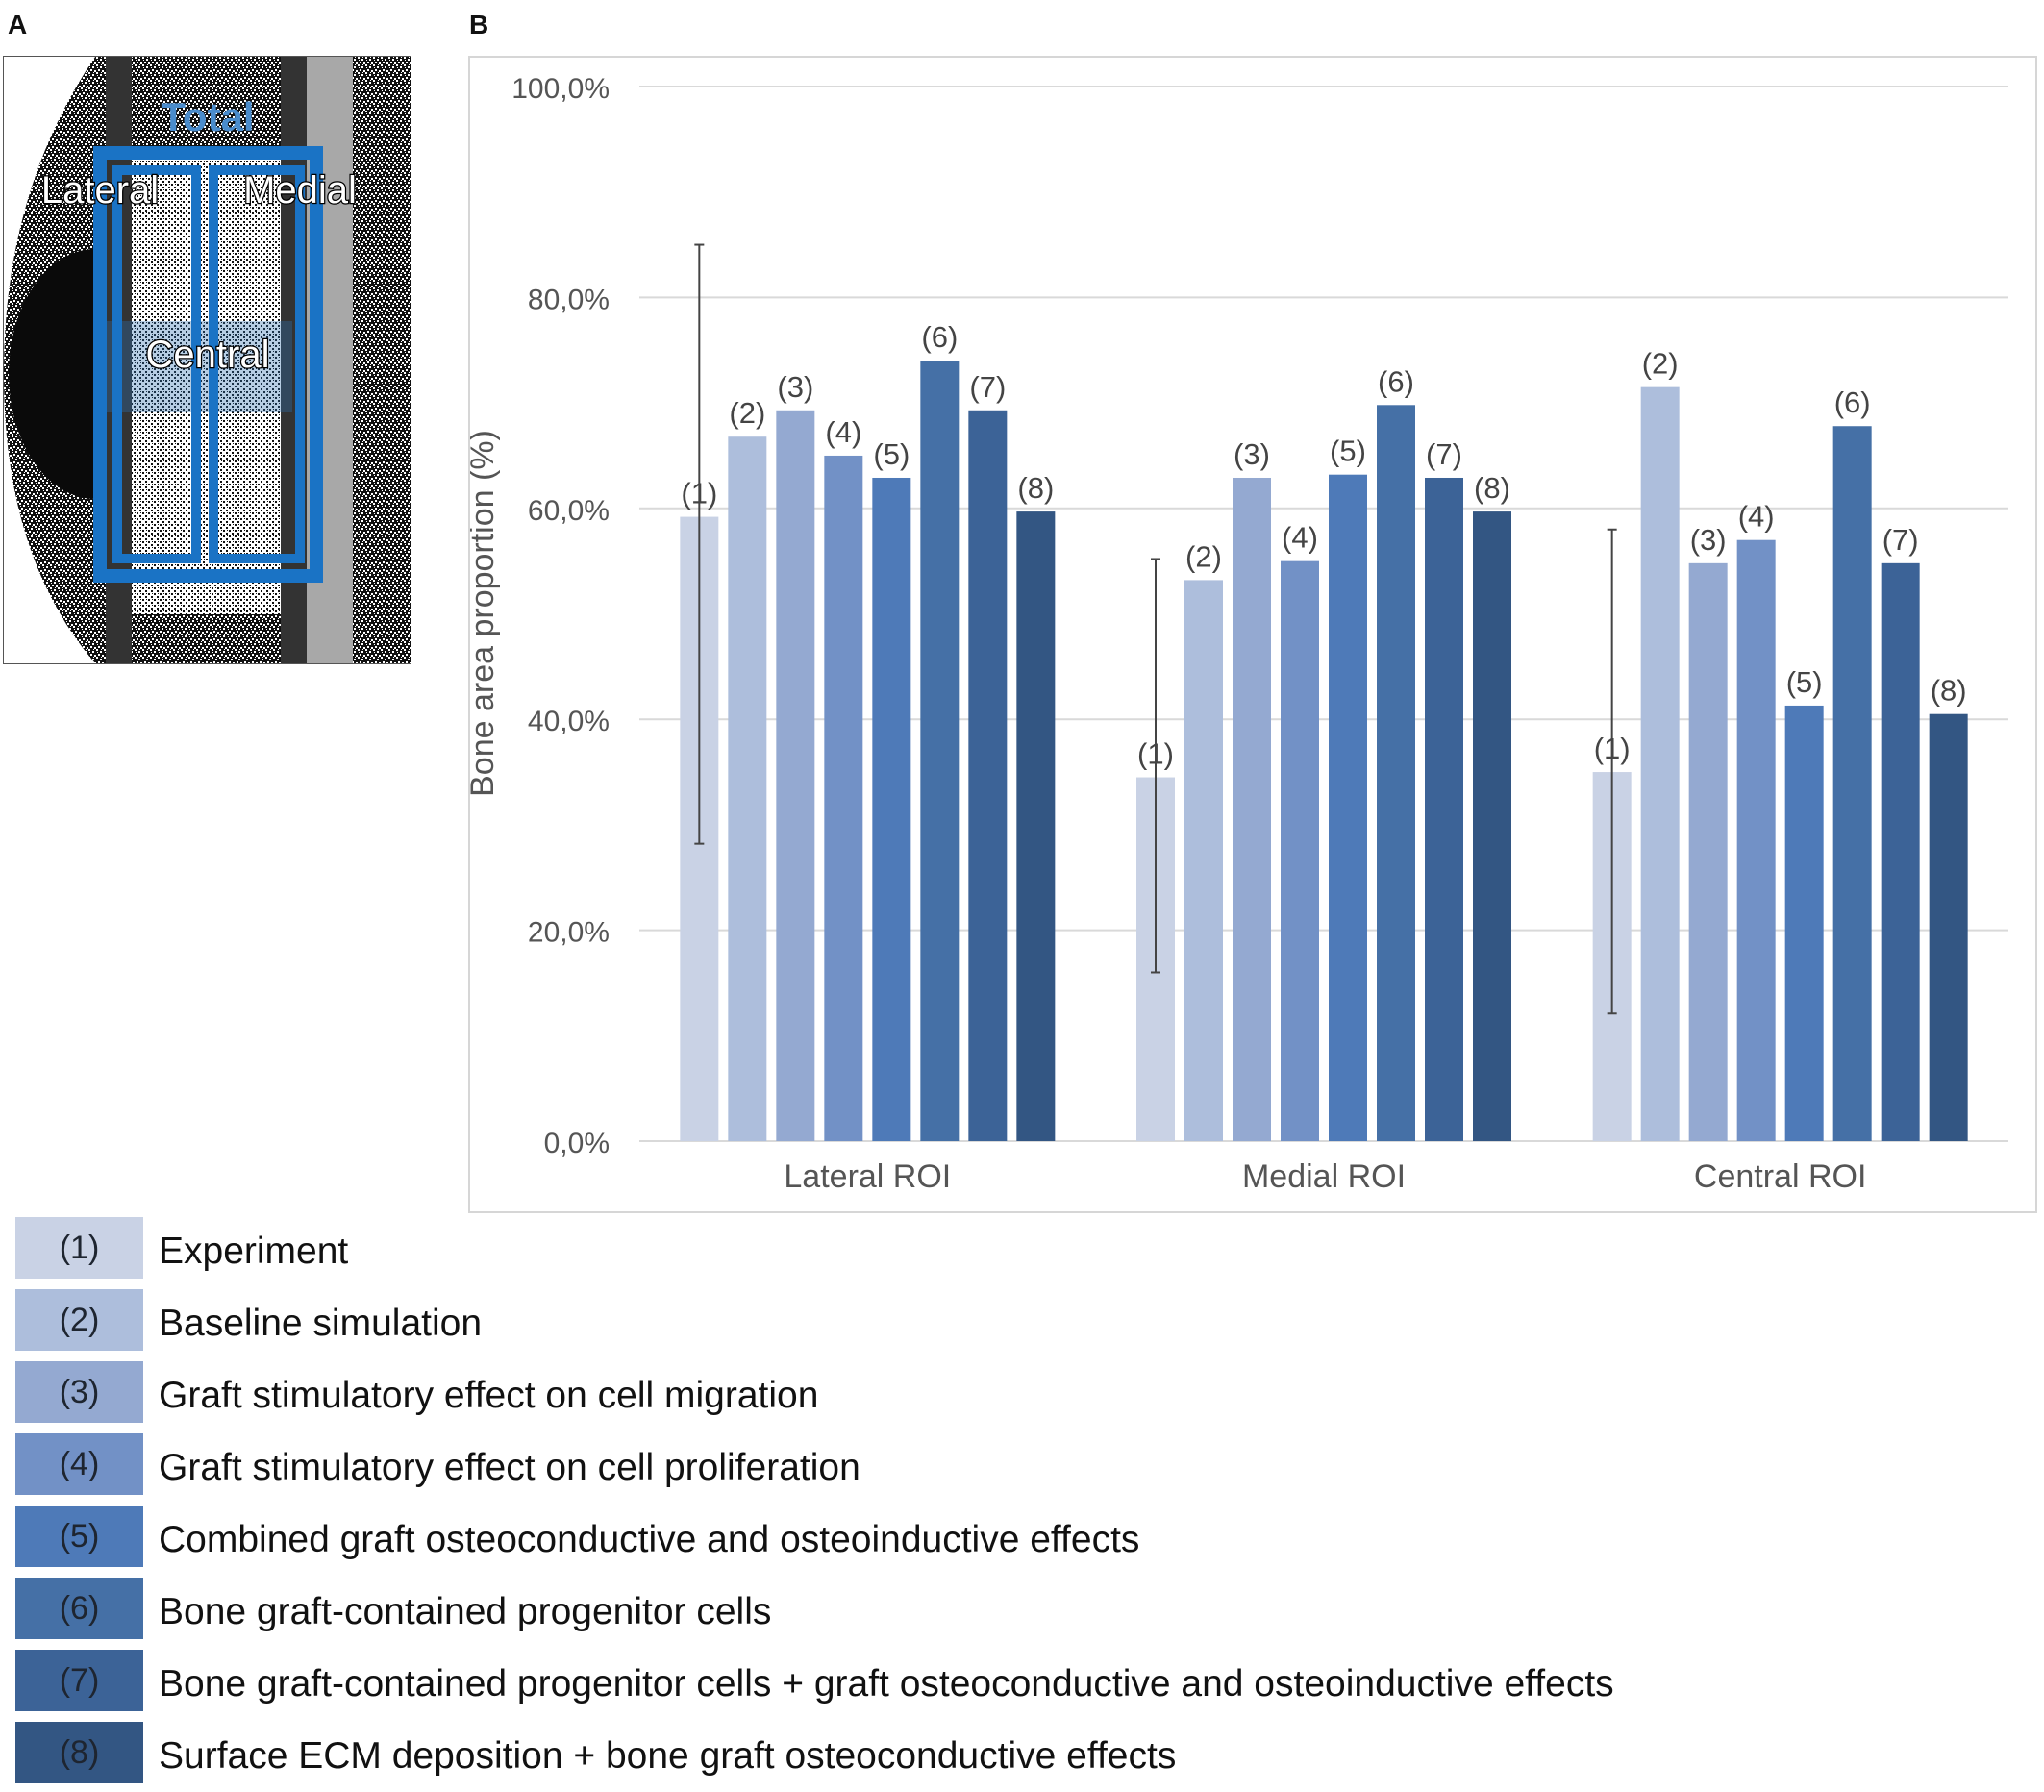  I want to click on medial-label: Medial, so click(300, 190).